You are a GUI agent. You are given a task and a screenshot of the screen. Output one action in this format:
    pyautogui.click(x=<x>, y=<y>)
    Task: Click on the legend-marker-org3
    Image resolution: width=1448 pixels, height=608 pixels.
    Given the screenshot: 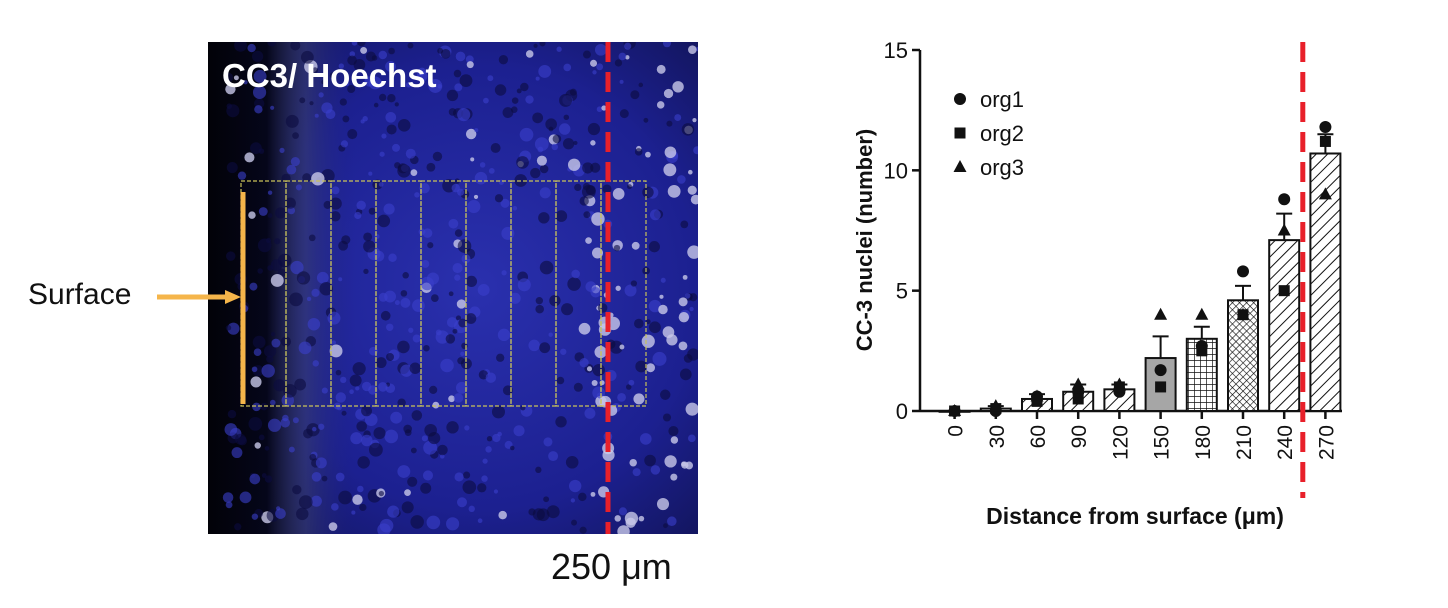 What is the action you would take?
    pyautogui.click(x=960, y=166)
    